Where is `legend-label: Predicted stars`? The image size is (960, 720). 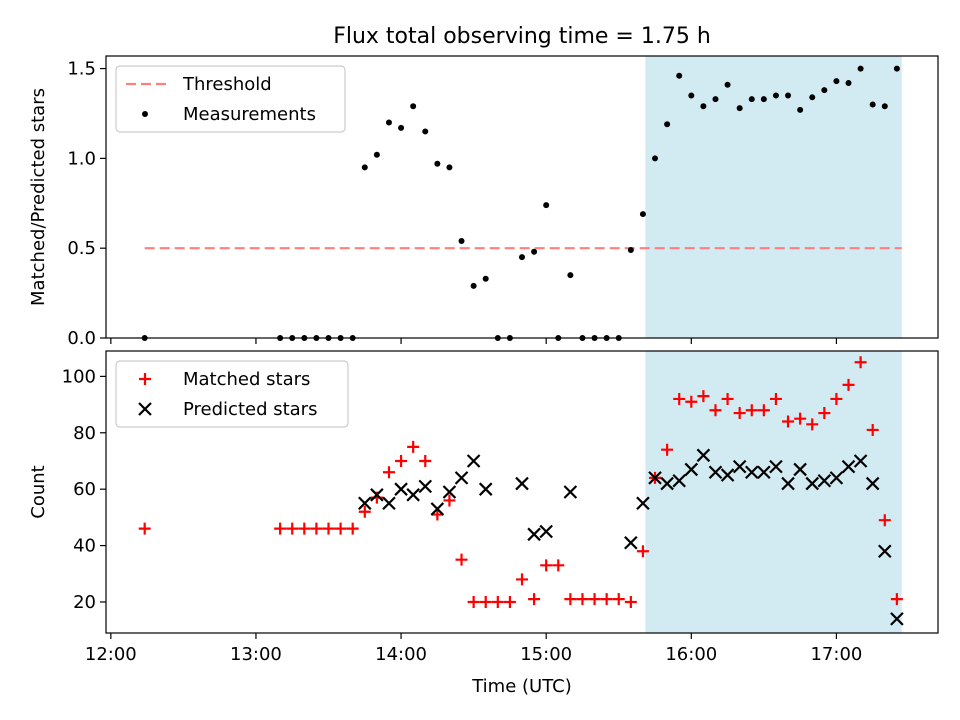 legend-label: Predicted stars is located at coordinates (250, 409).